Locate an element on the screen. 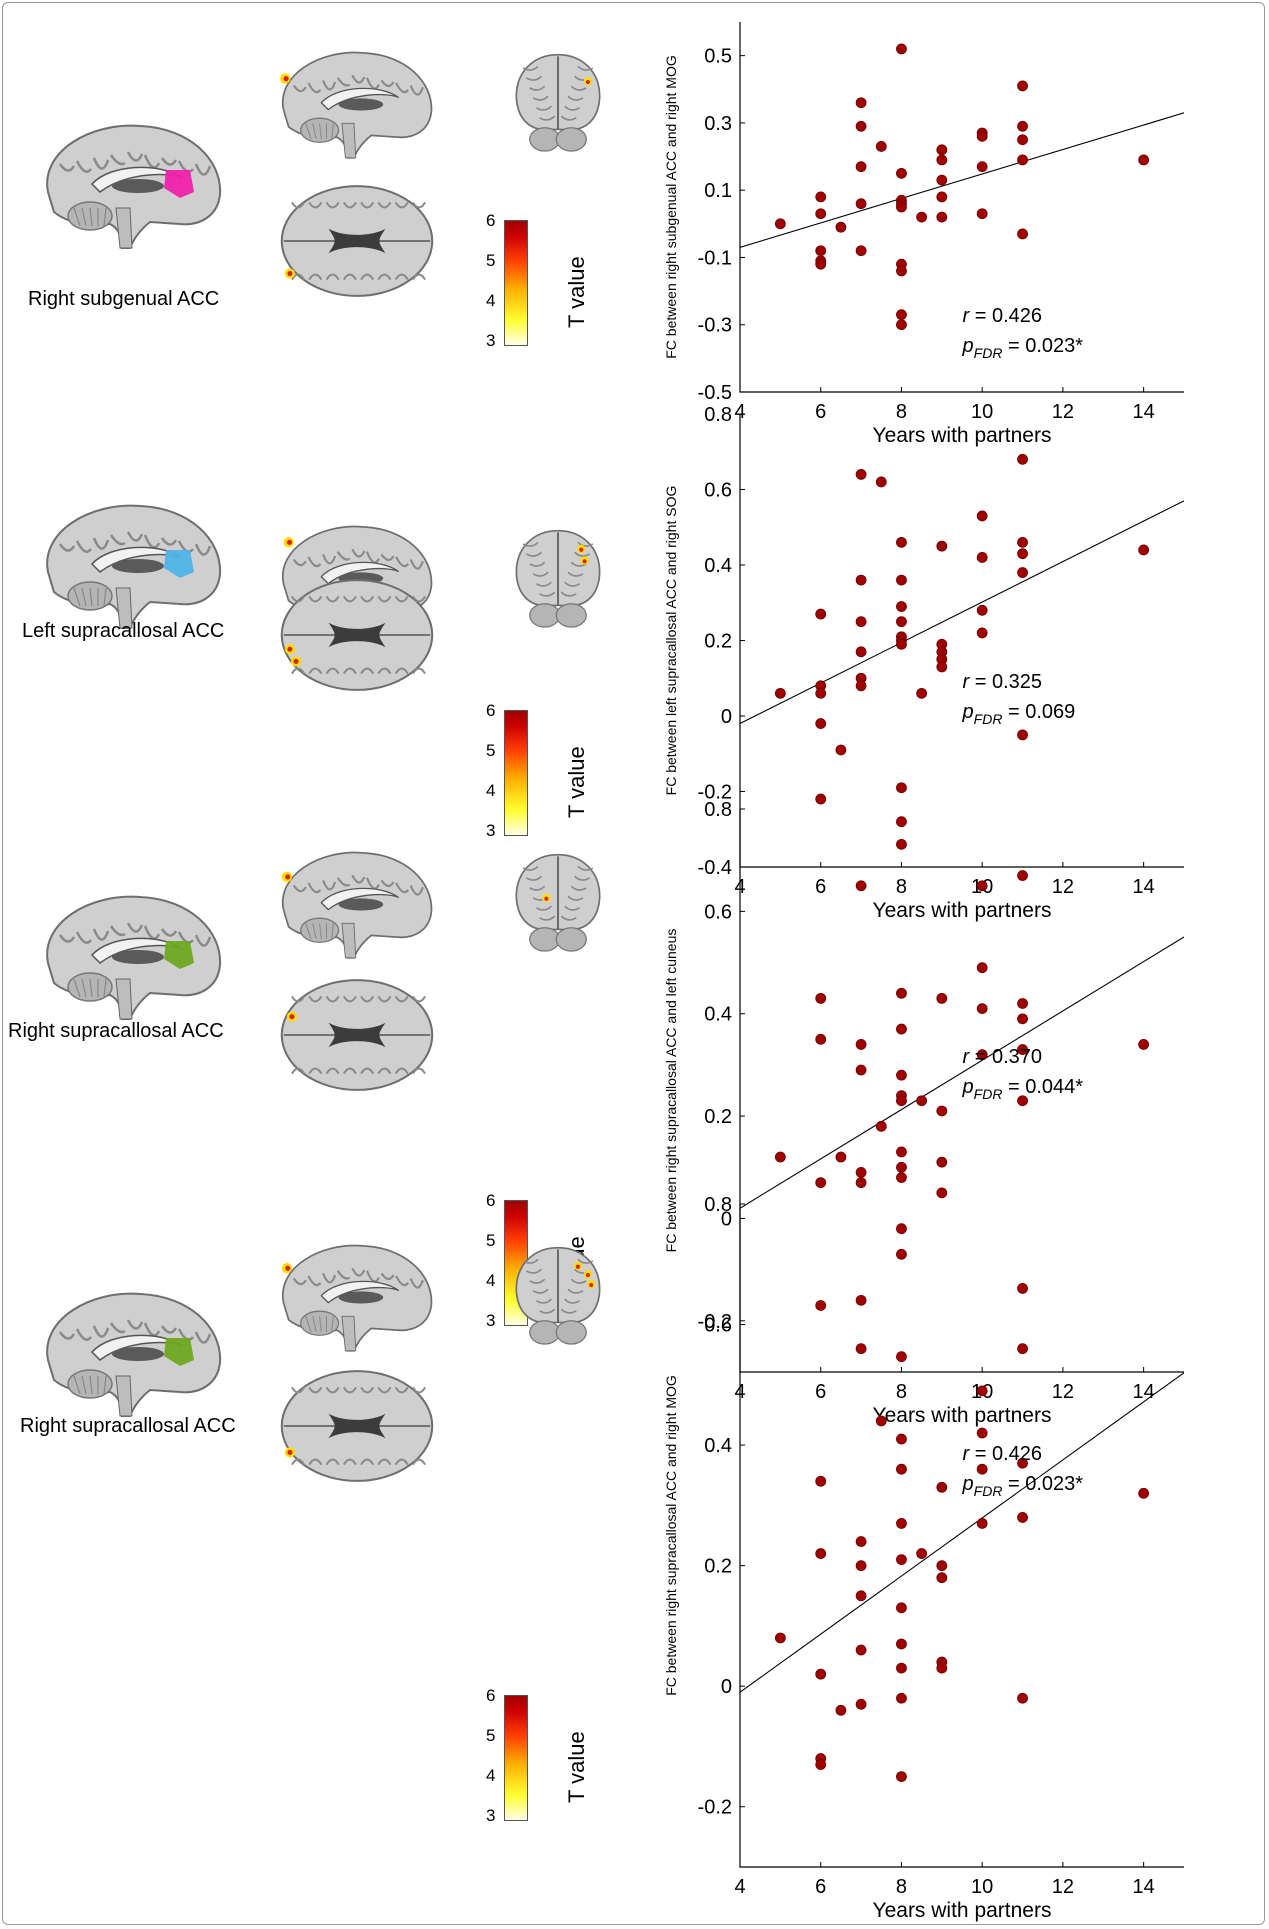 The image size is (1269, 1929). y-tick-label: 0 is located at coordinates (726, 1219).